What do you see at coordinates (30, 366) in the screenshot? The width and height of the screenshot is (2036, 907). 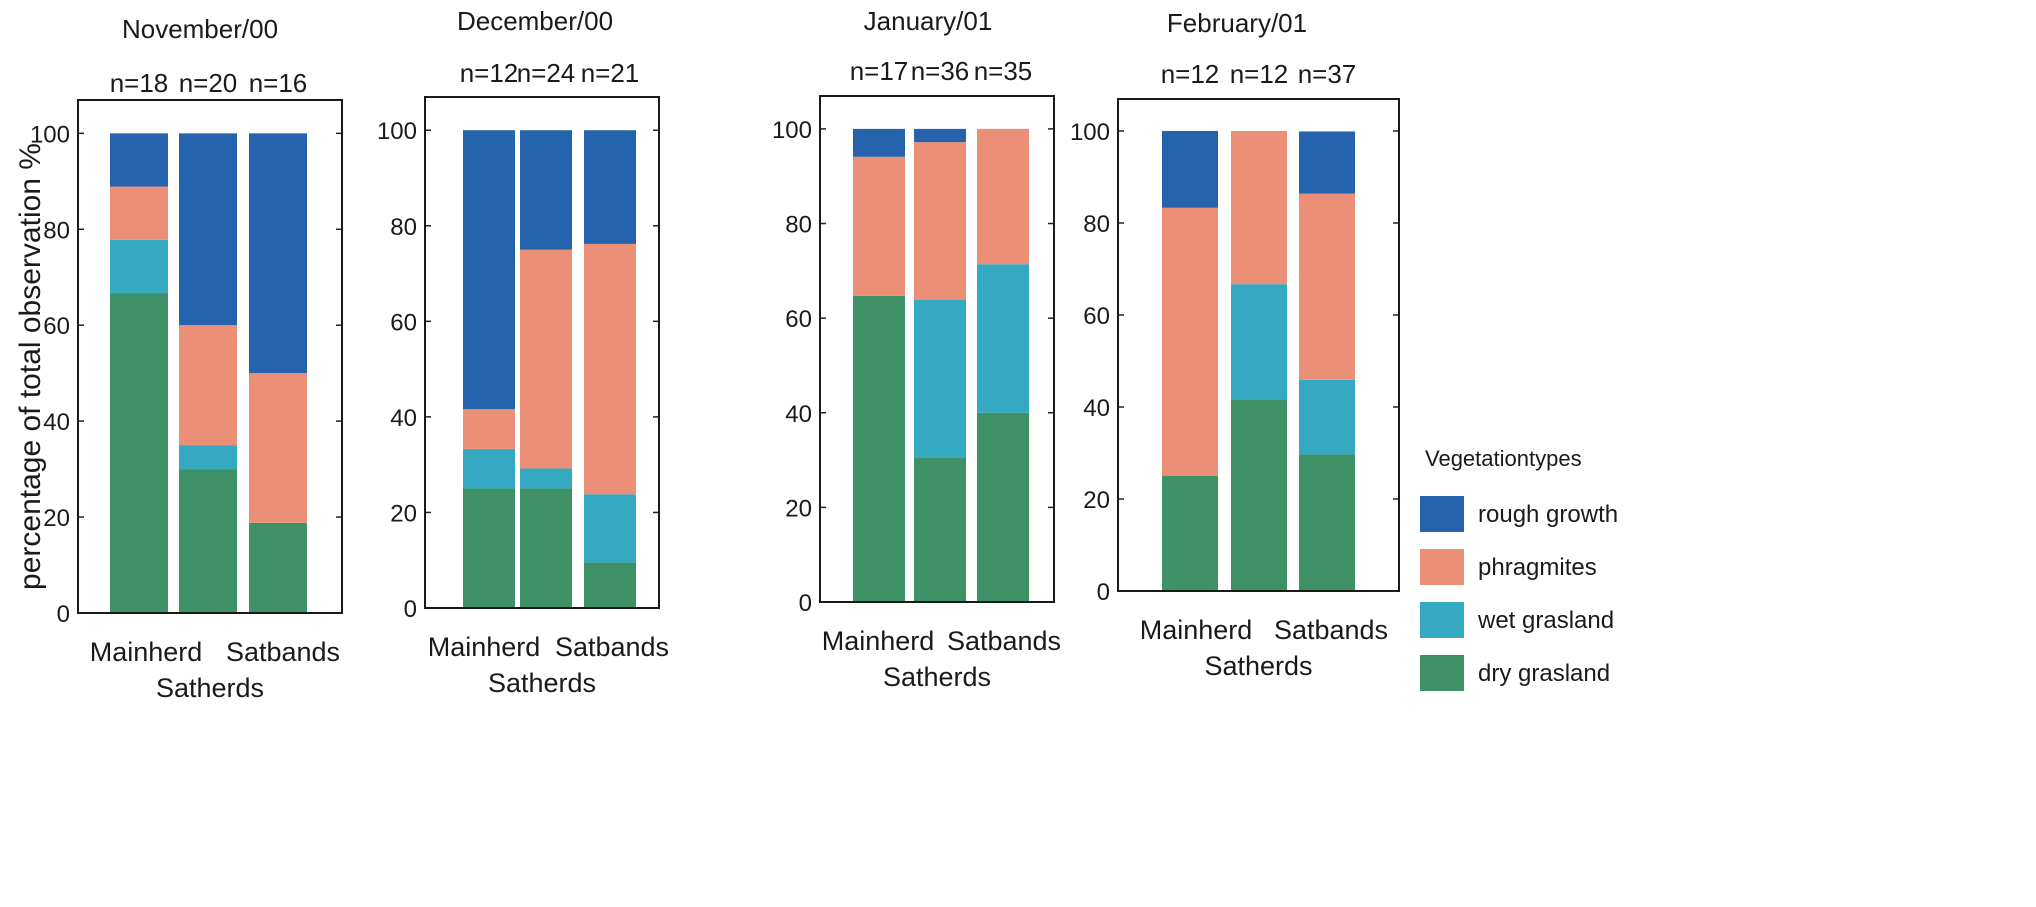 I see `y-axis-label: percentage of total observation %` at bounding box center [30, 366].